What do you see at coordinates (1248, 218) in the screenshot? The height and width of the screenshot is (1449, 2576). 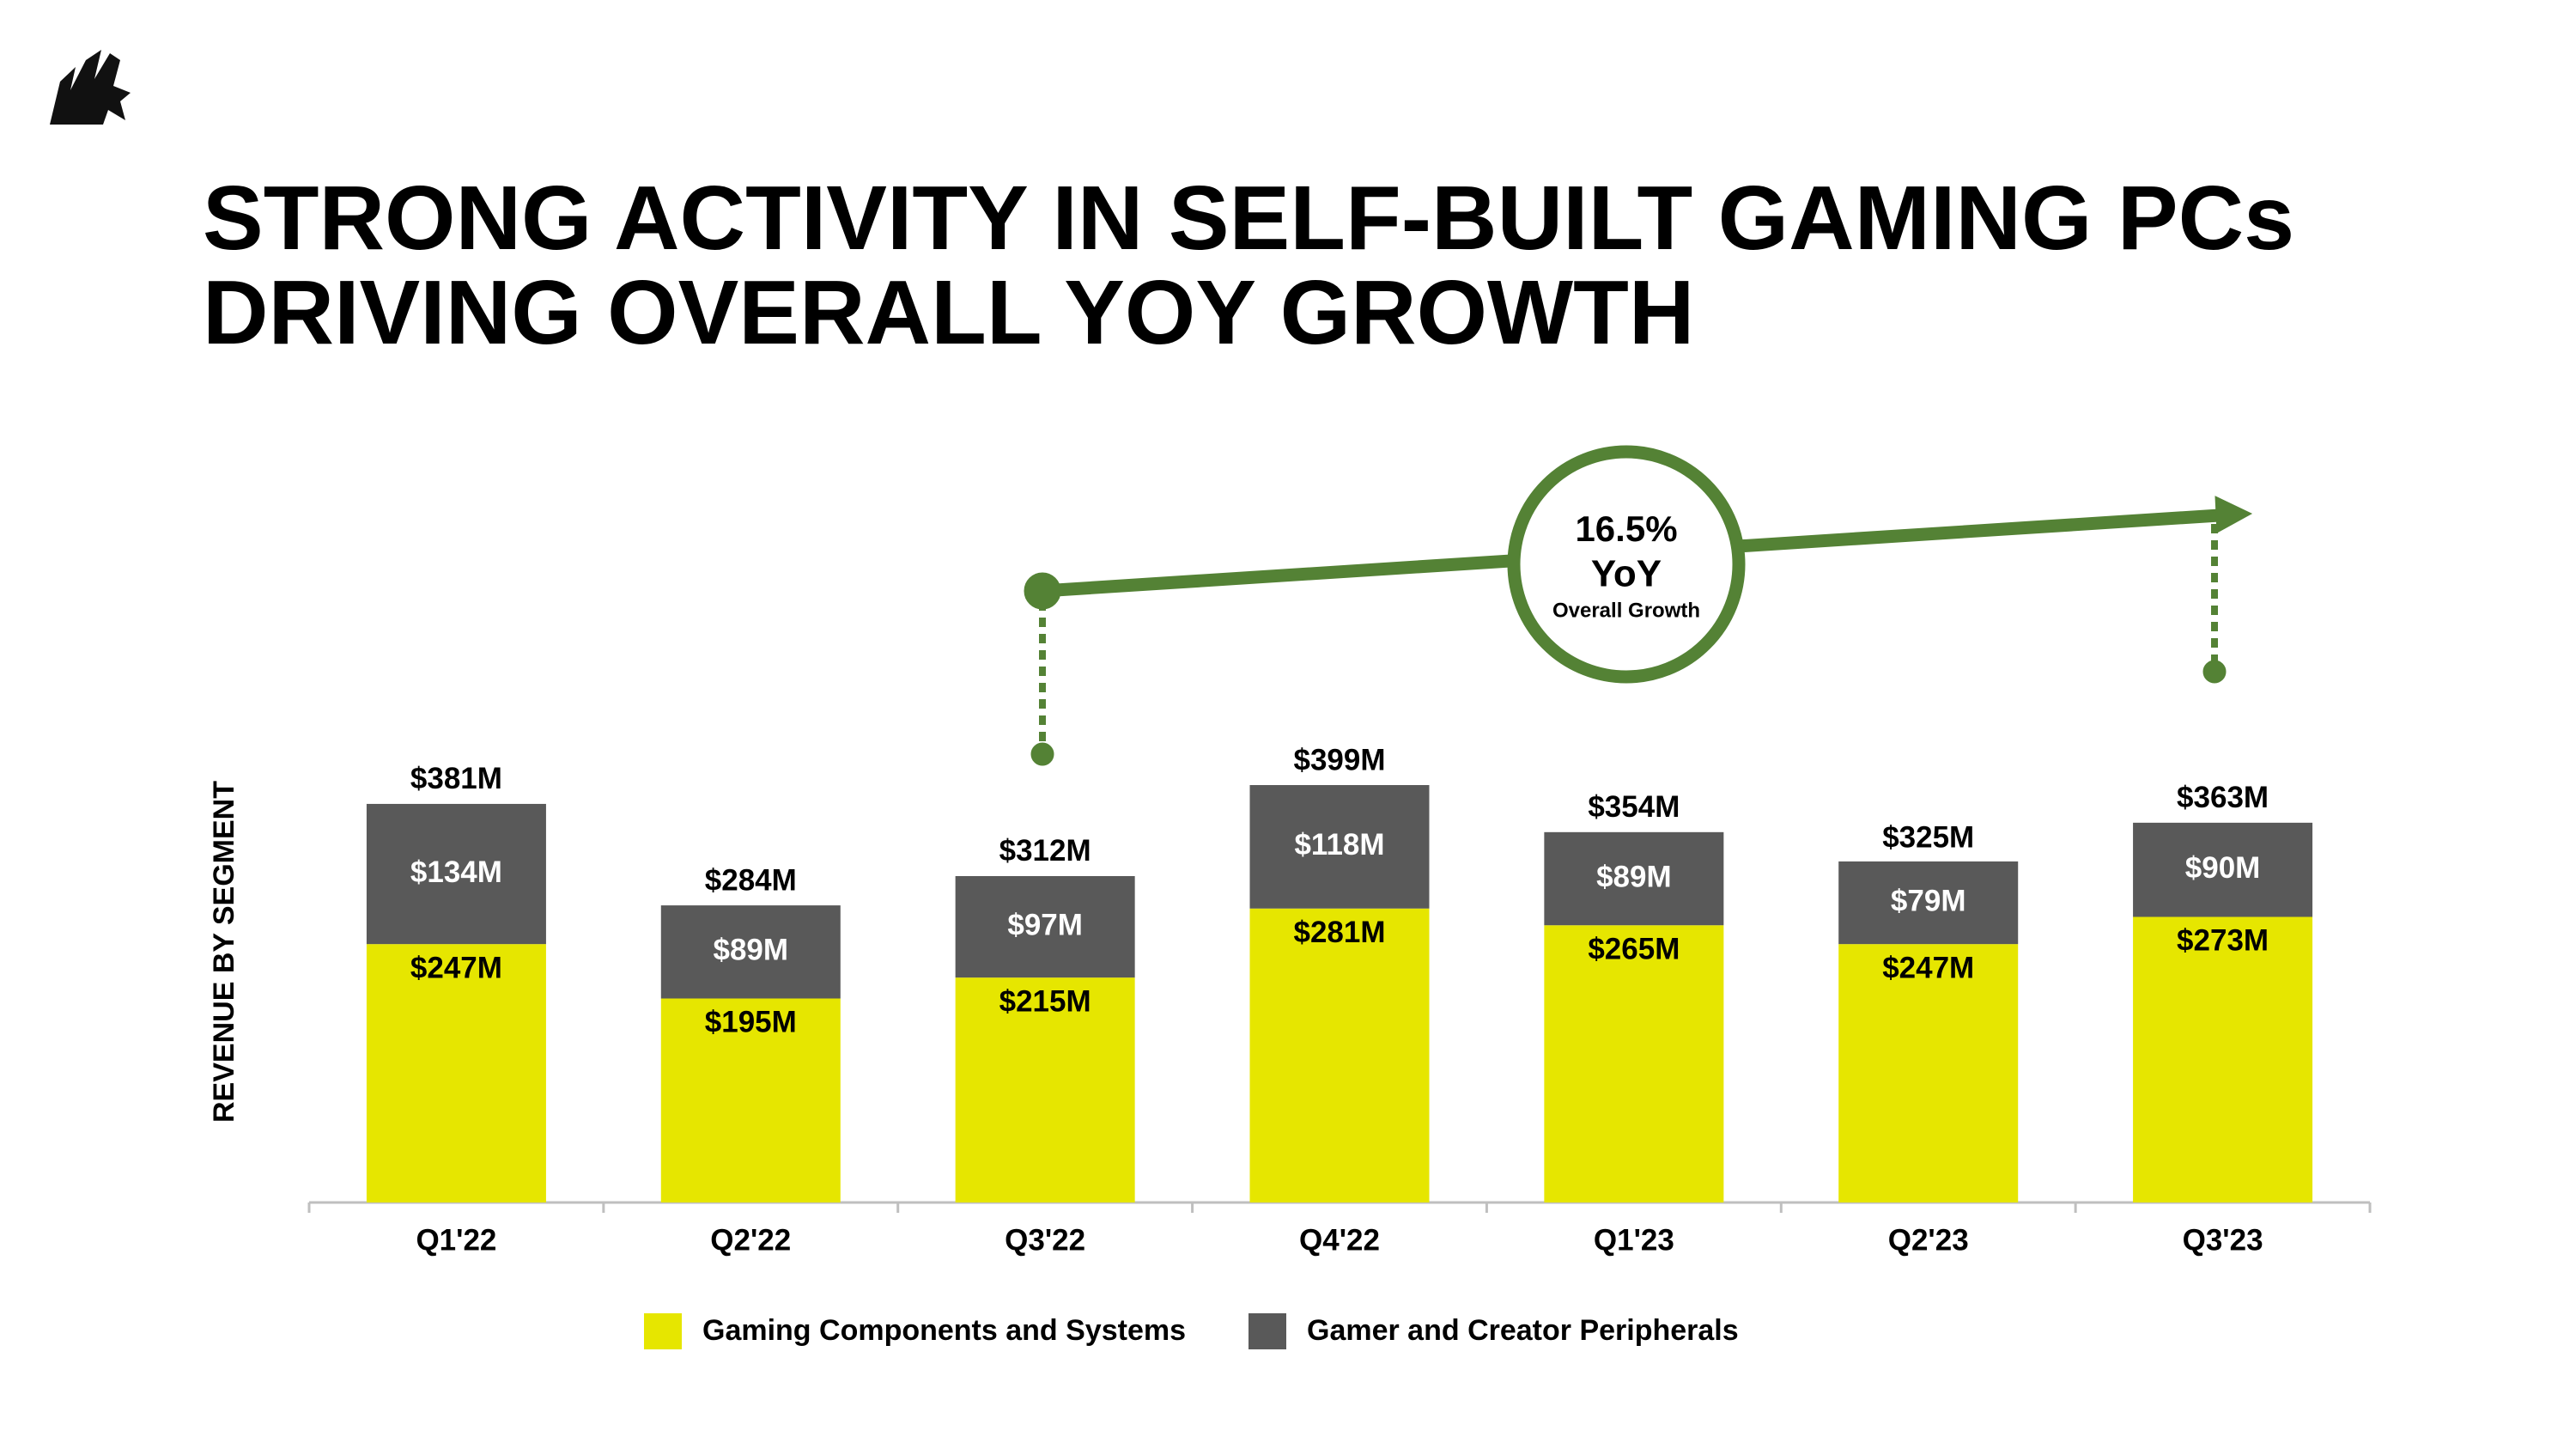 I see `title-line: STRONG ACTIVITY IN SELF-BUILT GAMING PCs` at bounding box center [1248, 218].